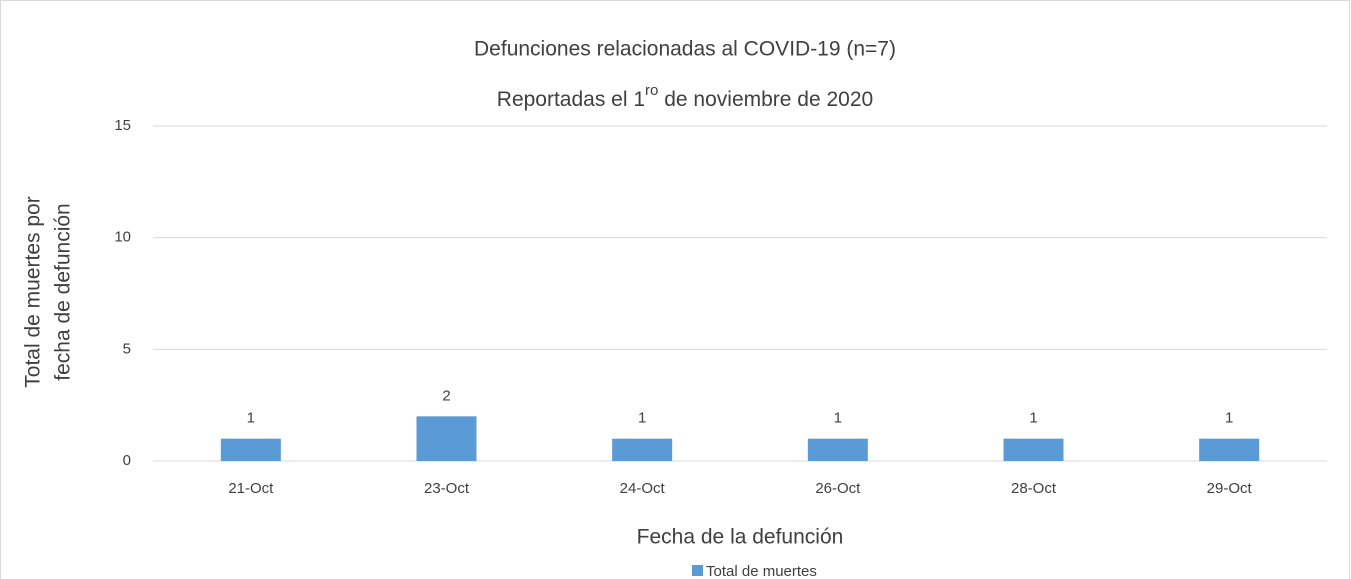  Describe the element at coordinates (1034, 488) in the screenshot. I see `x-tick-label: 28-Oct` at that location.